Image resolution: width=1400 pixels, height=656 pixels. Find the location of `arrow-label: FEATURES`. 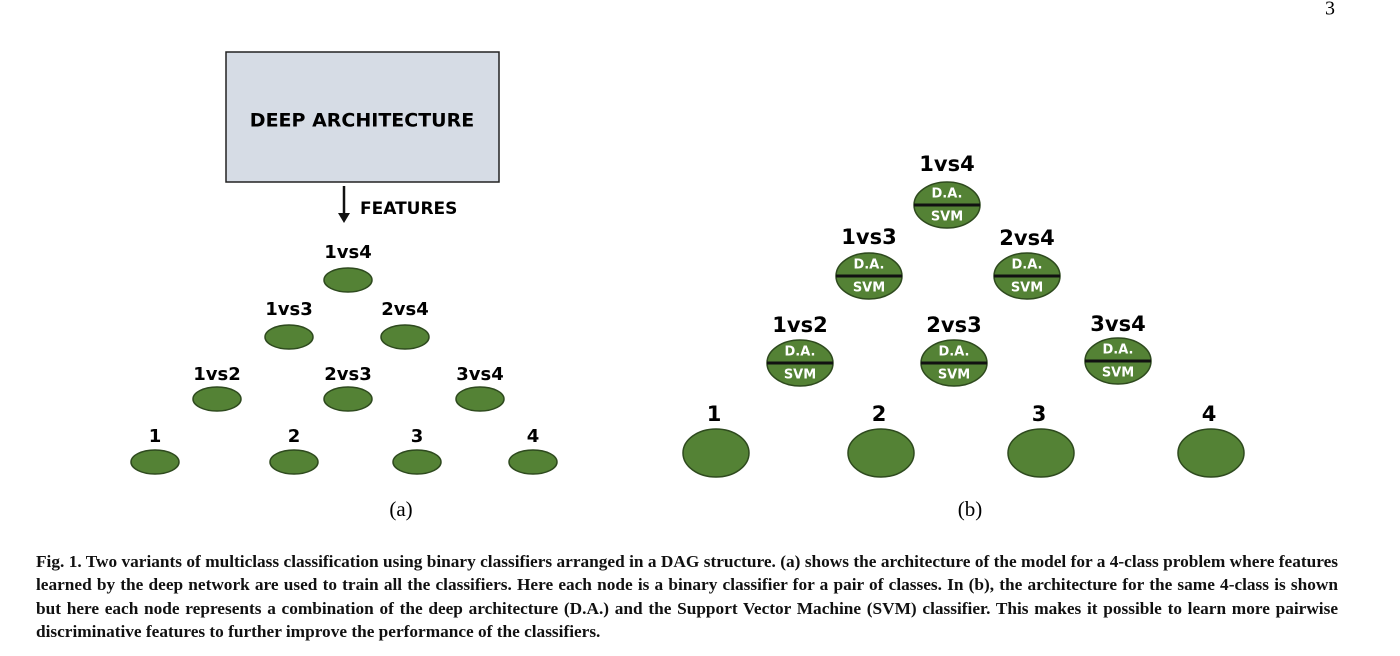

arrow-label: FEATURES is located at coordinates (408, 209).